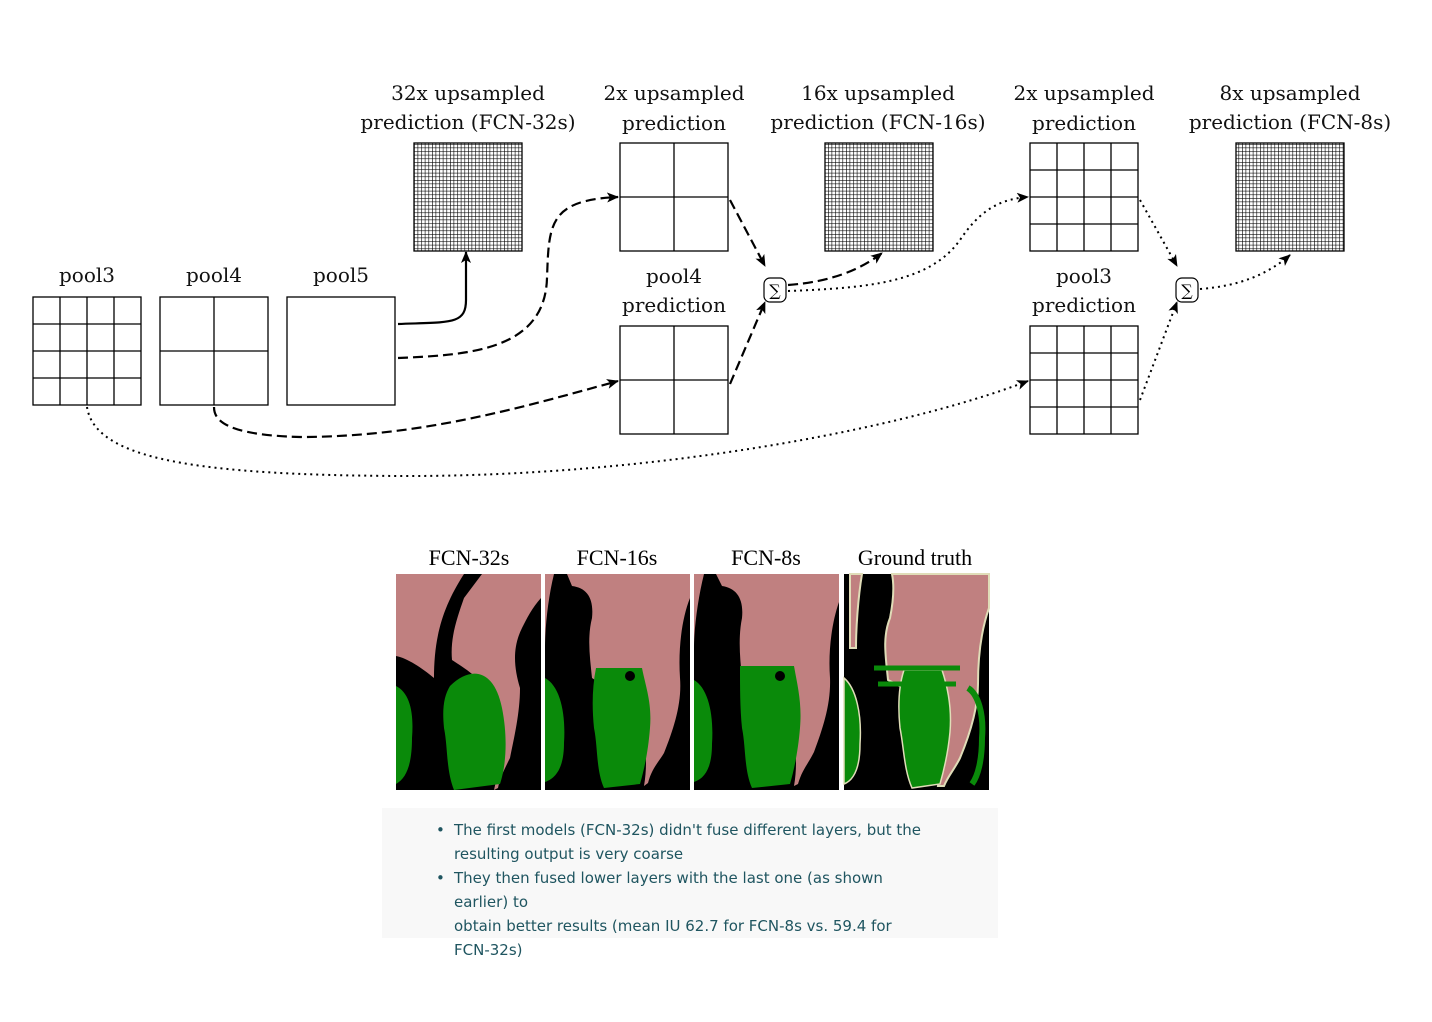 This screenshot has width=1432, height=1022. What do you see at coordinates (766, 557) in the screenshot?
I see `panel-title-fcn8s: FCN-8s` at bounding box center [766, 557].